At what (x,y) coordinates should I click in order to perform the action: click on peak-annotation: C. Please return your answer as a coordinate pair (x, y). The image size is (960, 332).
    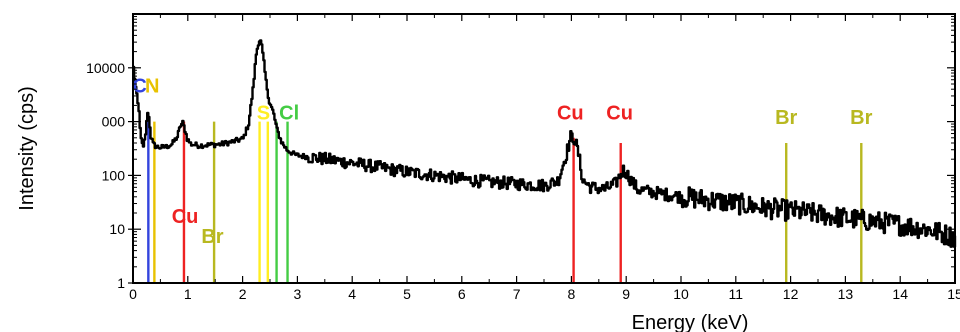
    Looking at the image, I should click on (139, 86).